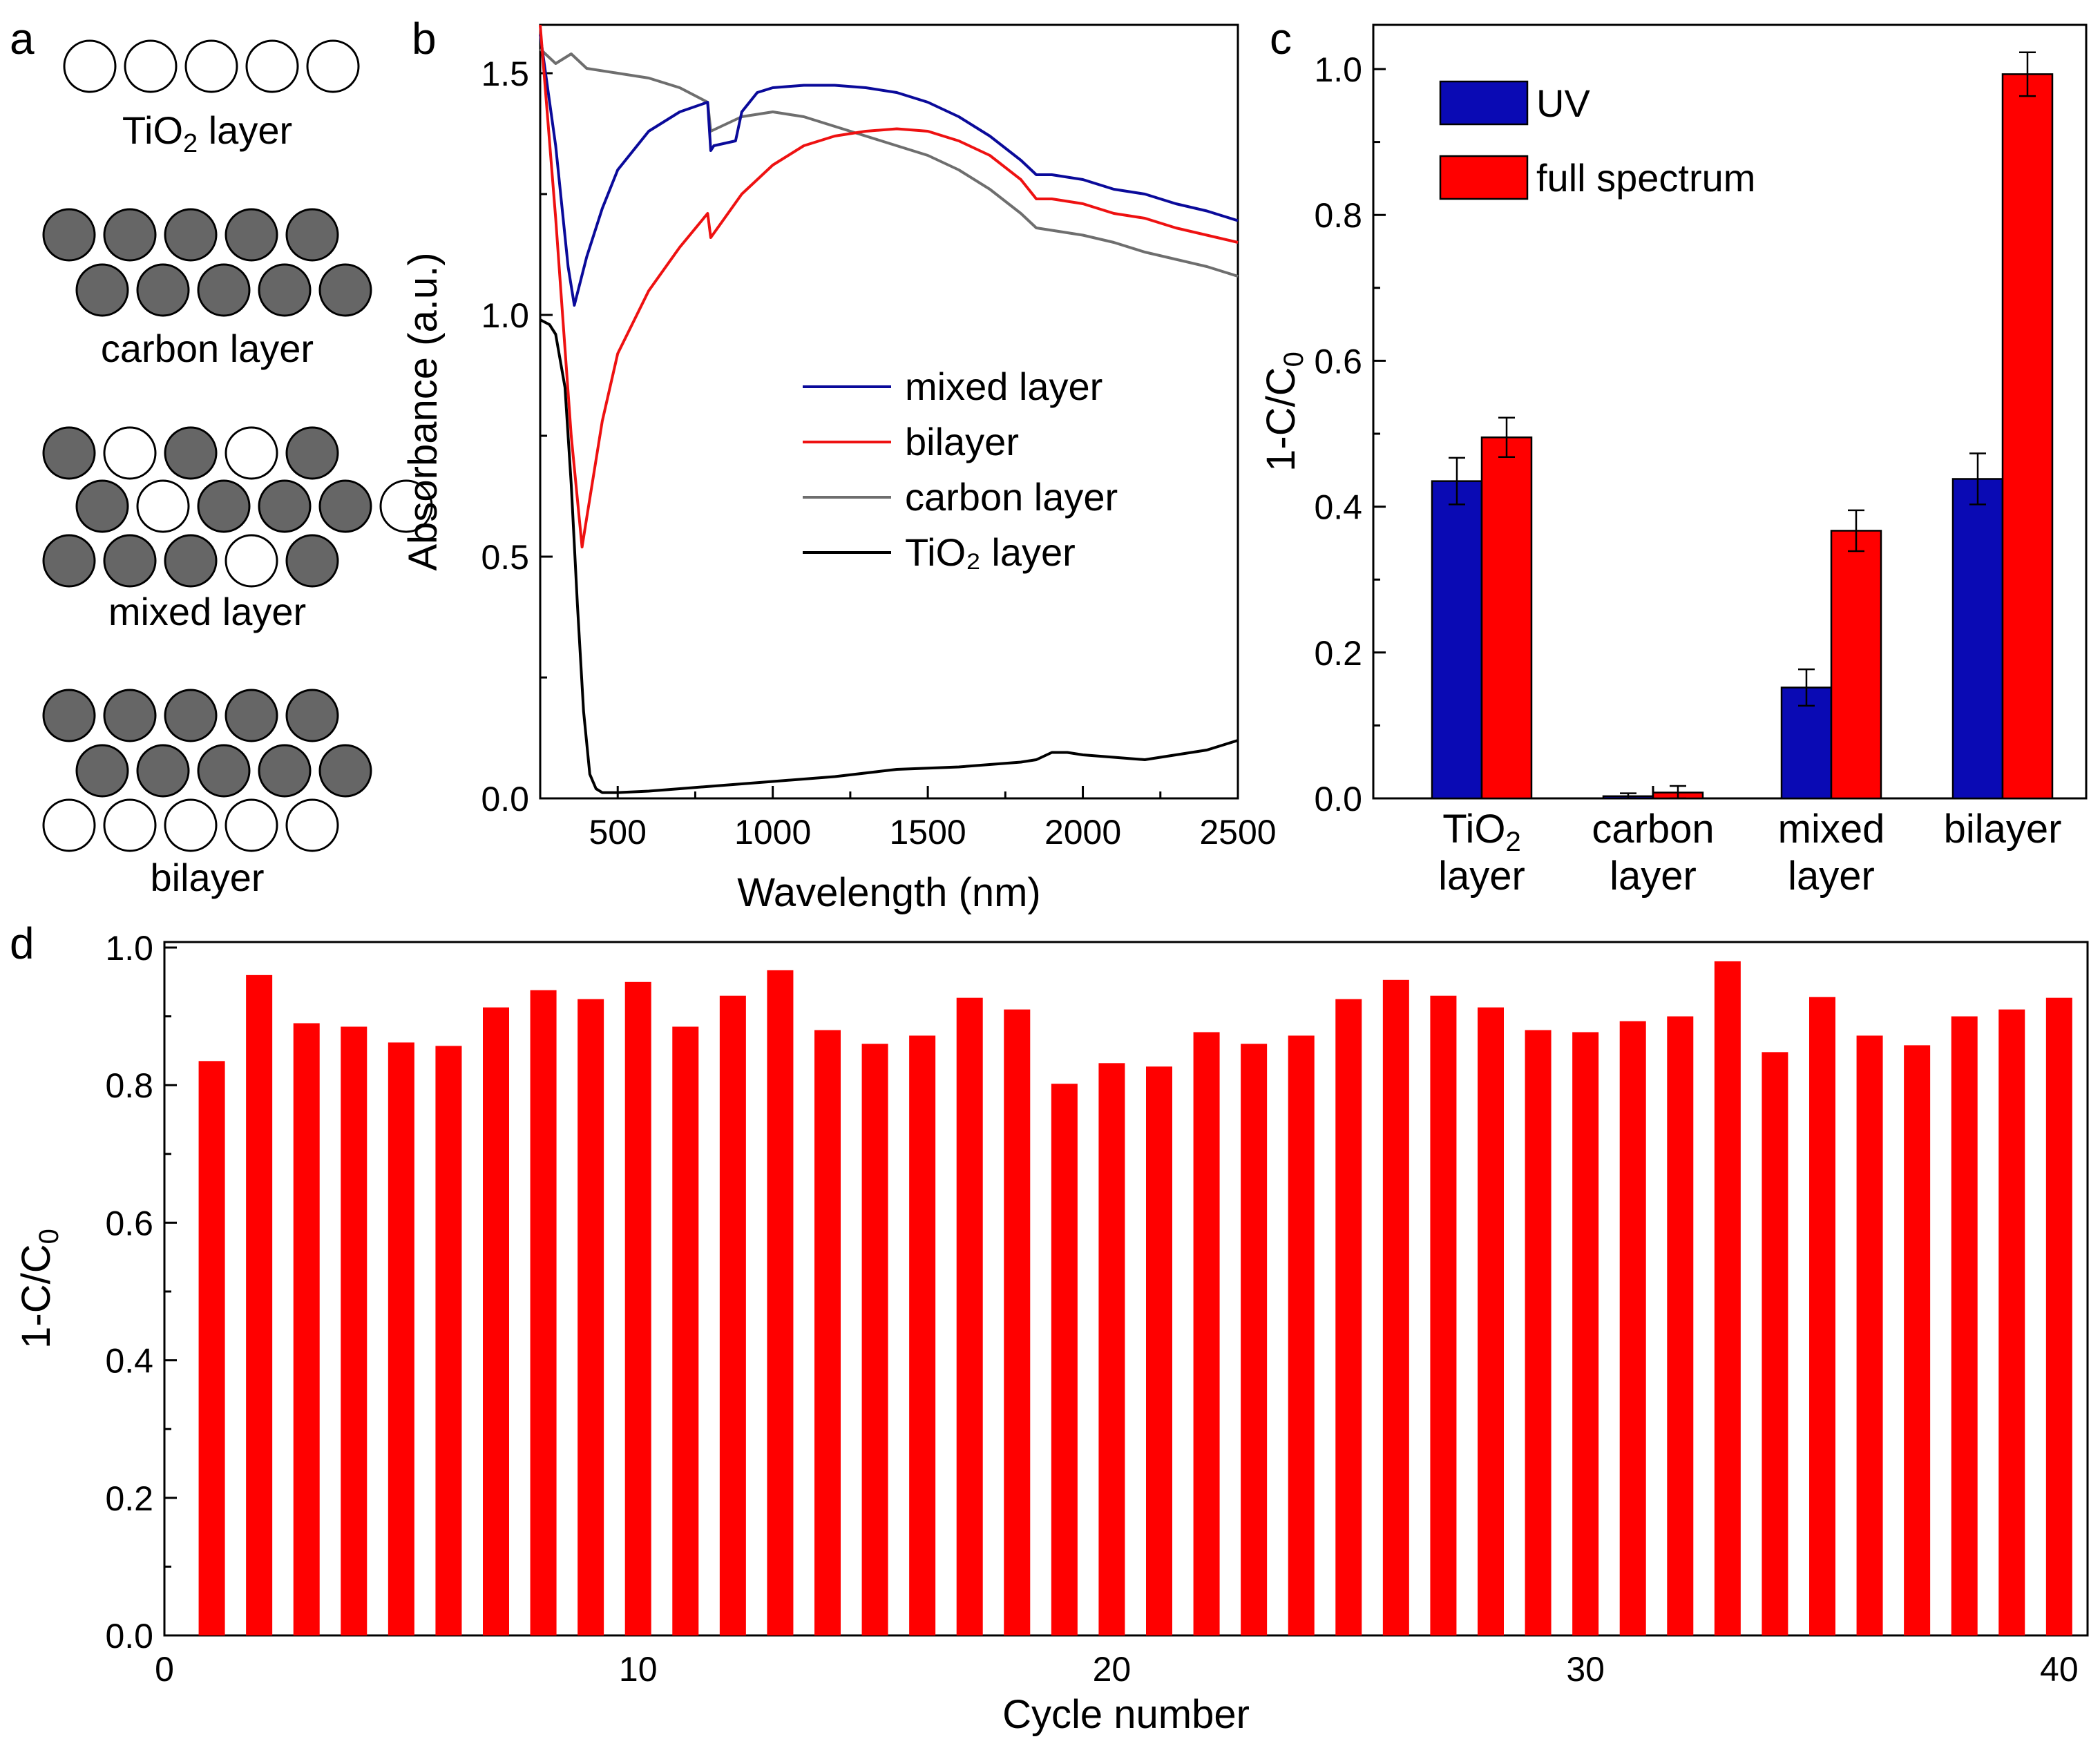 Image resolution: width=2100 pixels, height=1748 pixels. I want to click on schematic-panel, so click(237, 446).